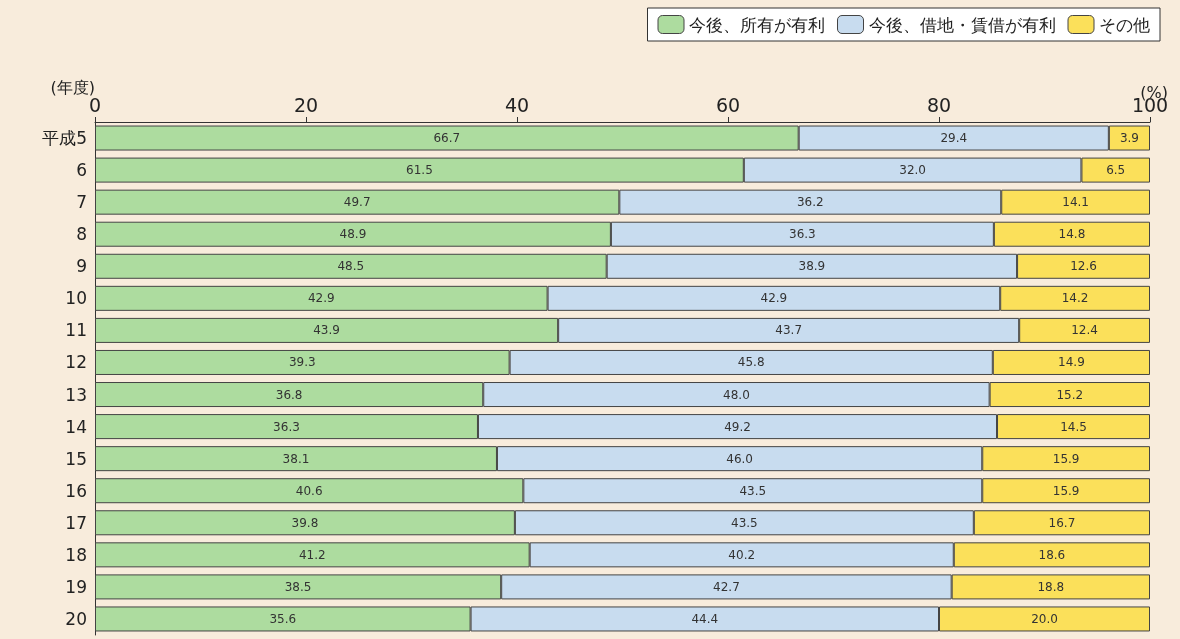 The height and width of the screenshot is (639, 1180). Describe the element at coordinates (357, 202) in the screenshot. I see `data-label: 49.7` at that location.